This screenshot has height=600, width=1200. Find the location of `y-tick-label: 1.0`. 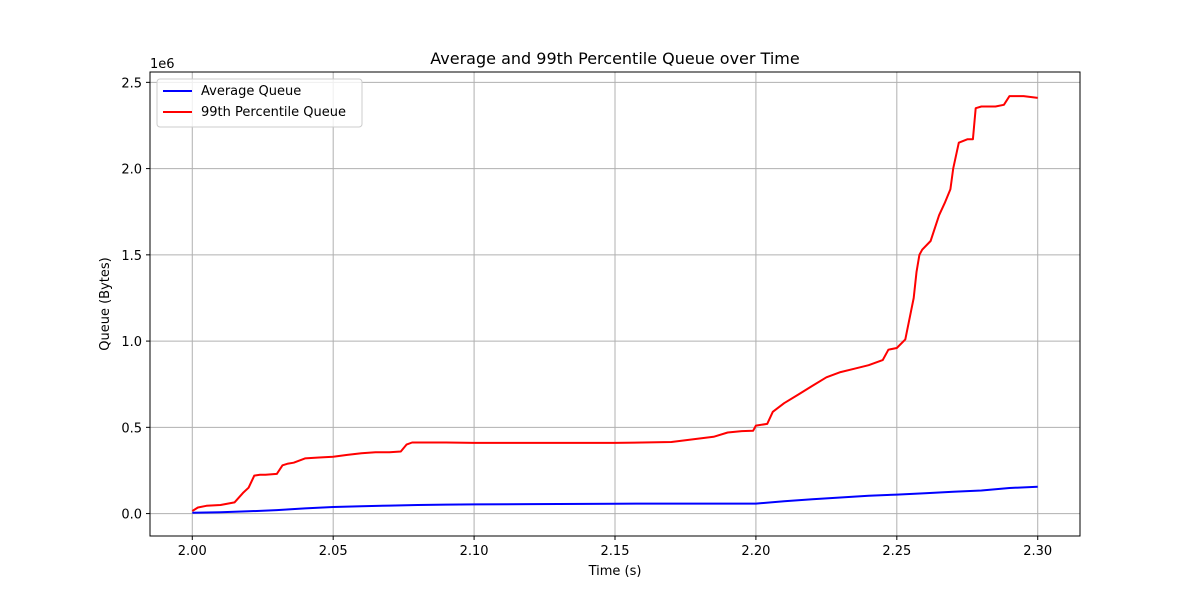

y-tick-label: 1.0 is located at coordinates (131, 342).